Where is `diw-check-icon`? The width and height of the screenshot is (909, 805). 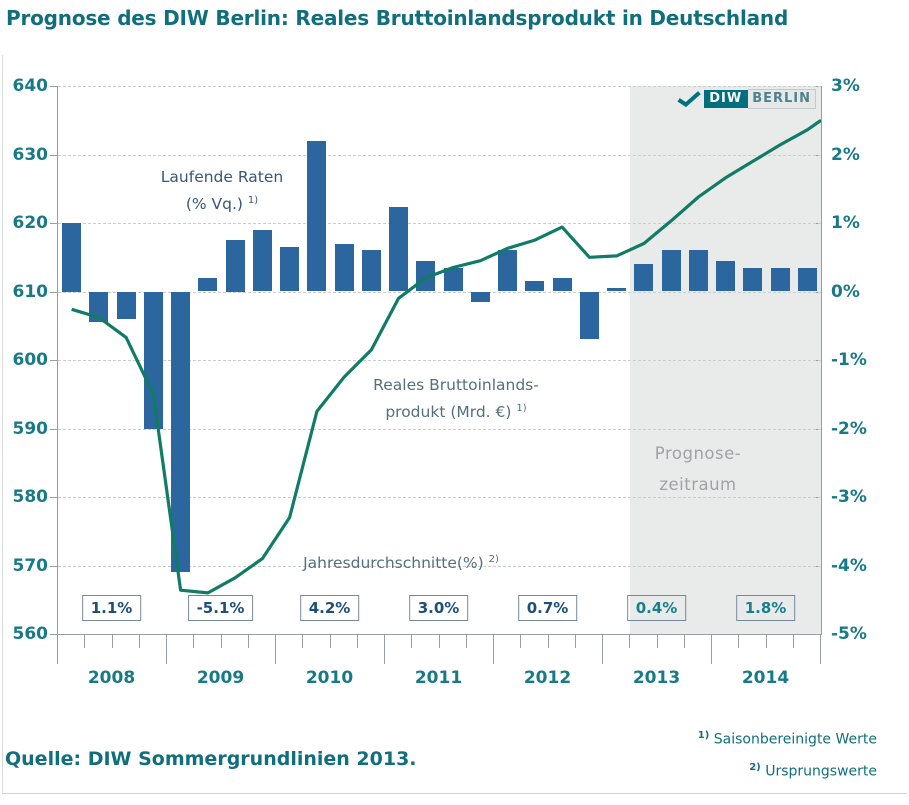 diw-check-icon is located at coordinates (689, 99).